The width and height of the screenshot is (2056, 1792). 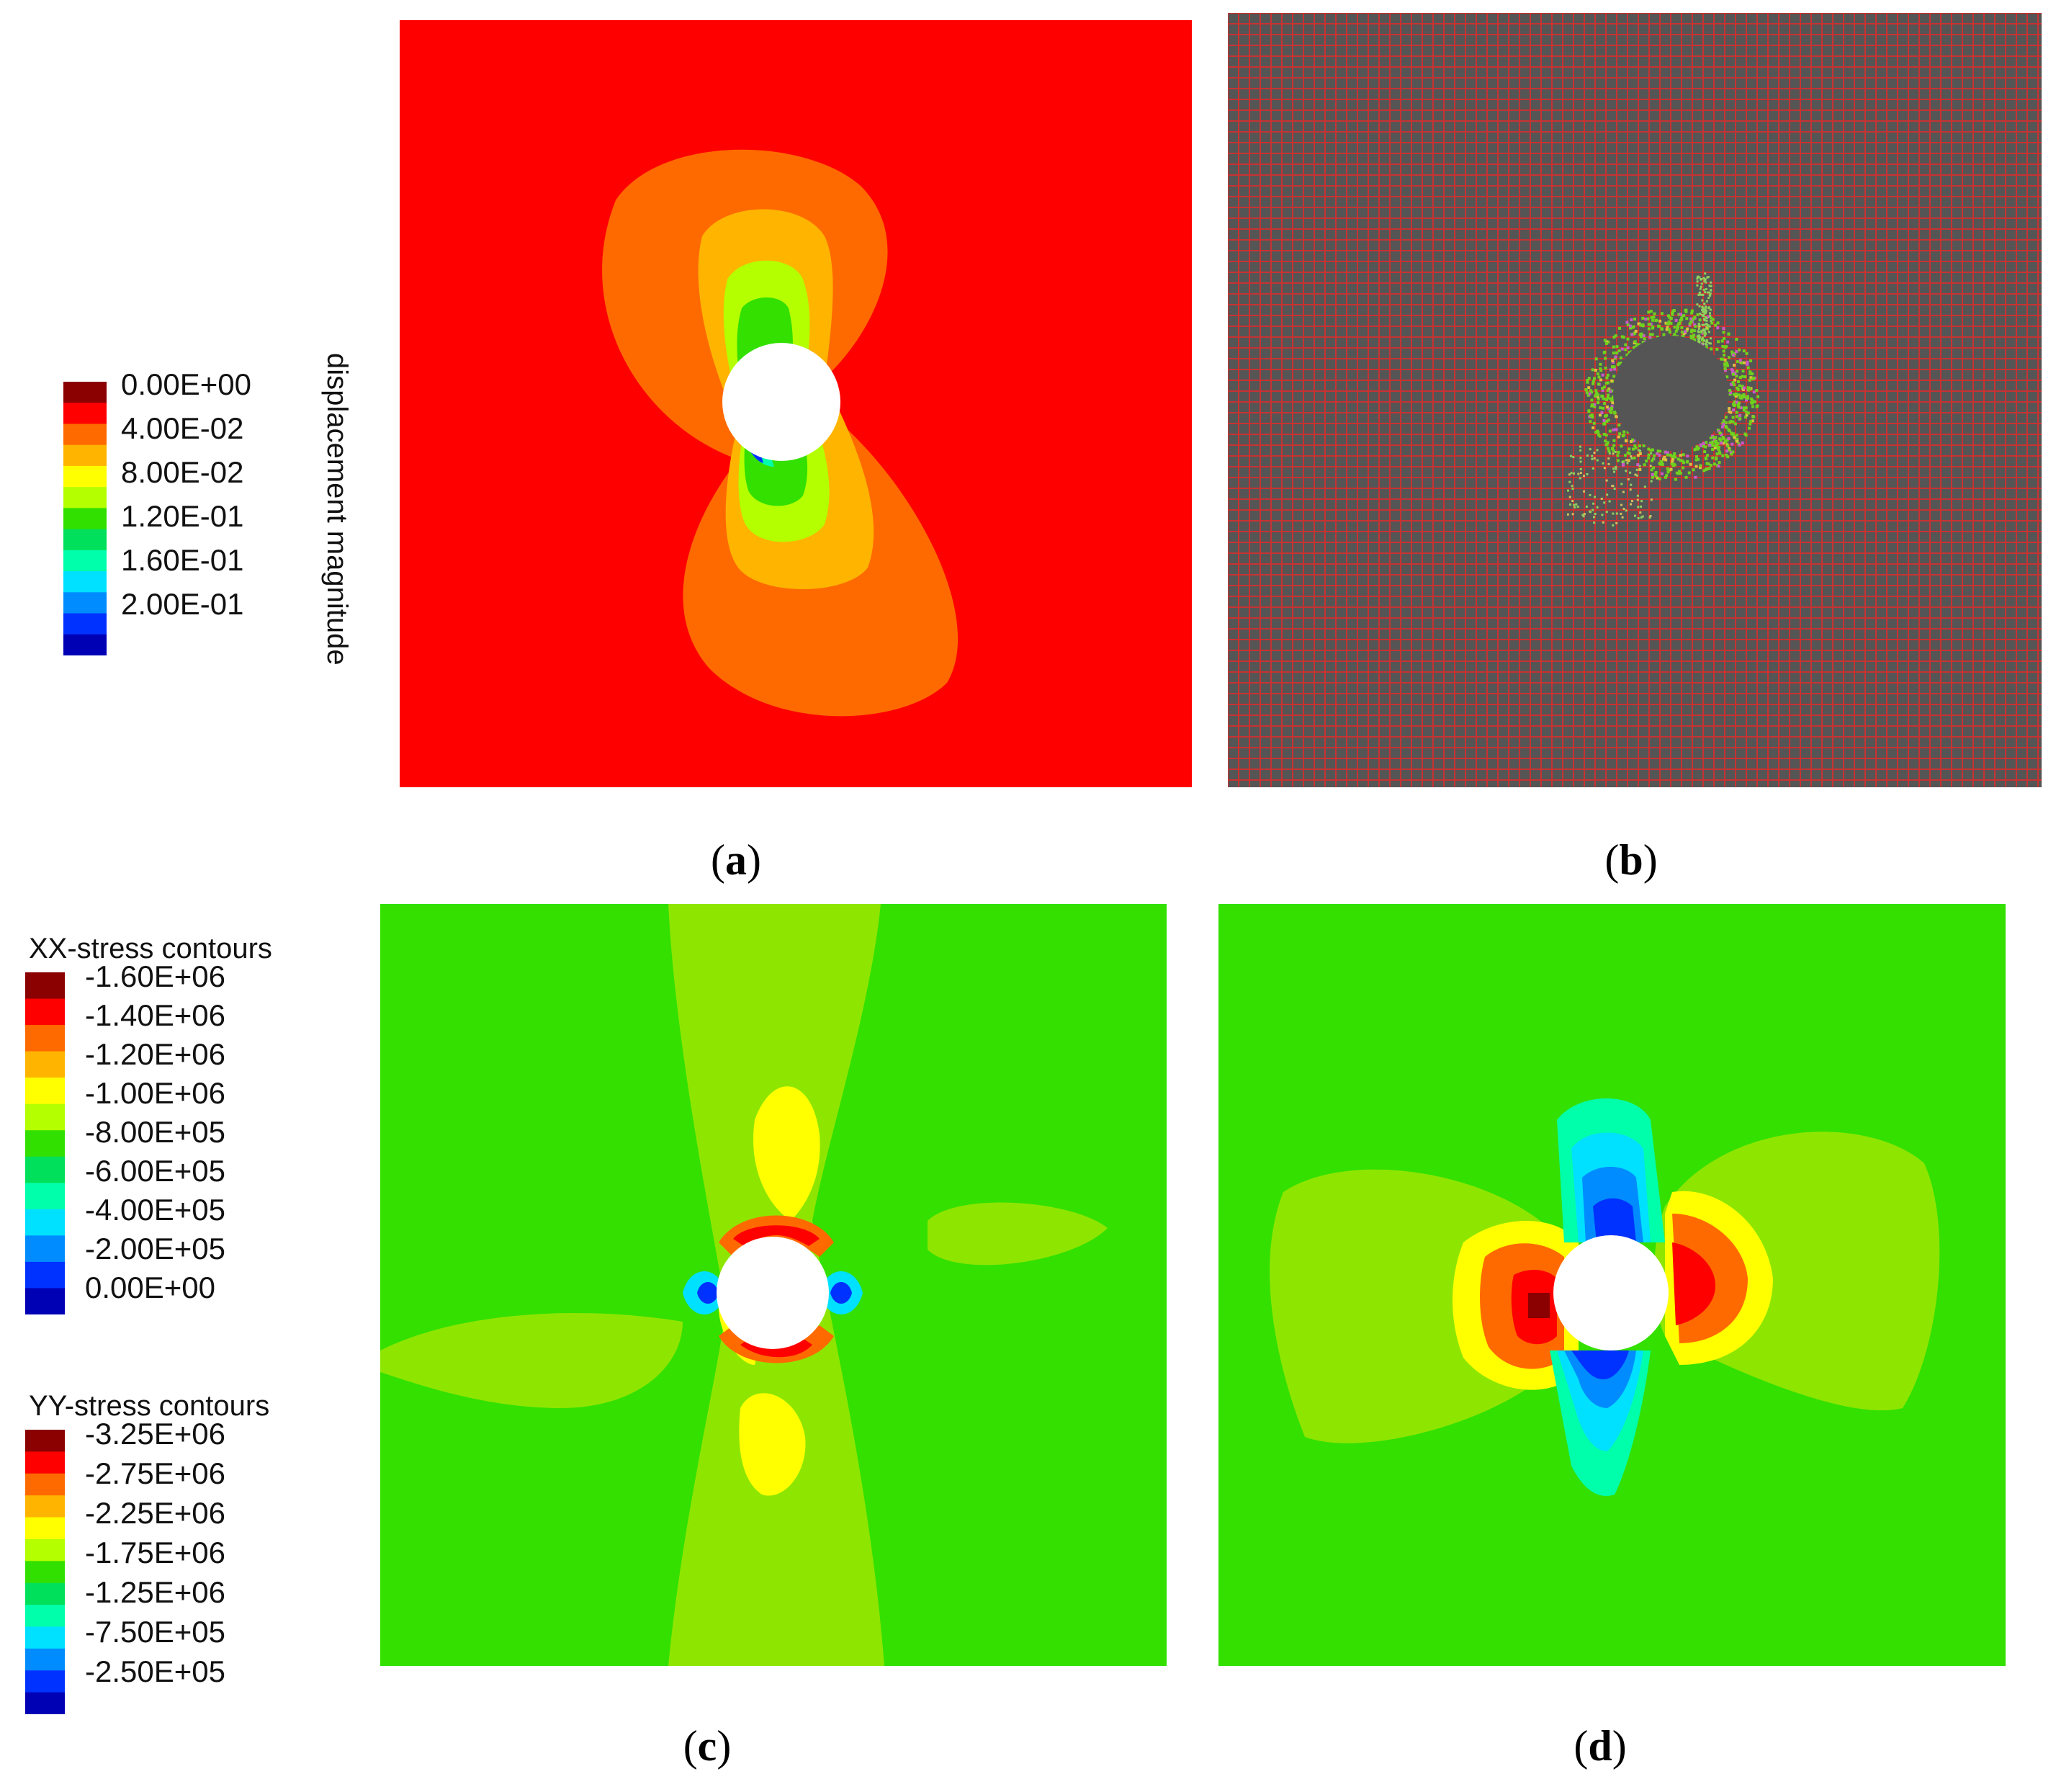 What do you see at coordinates (182, 516) in the screenshot?
I see `legend-label: 1.20E-01` at bounding box center [182, 516].